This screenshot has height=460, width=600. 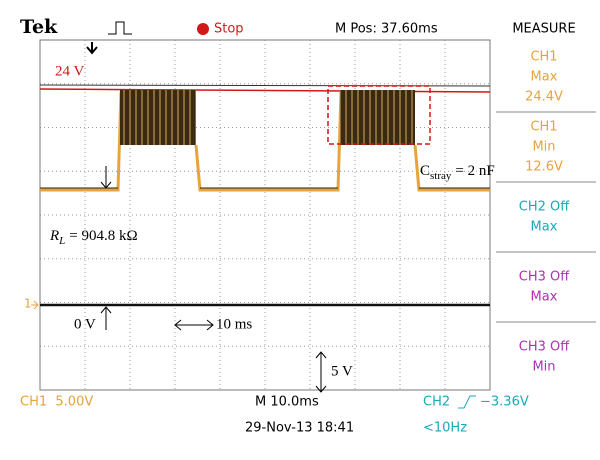 I want to click on symbol: R, so click(x=54, y=236).